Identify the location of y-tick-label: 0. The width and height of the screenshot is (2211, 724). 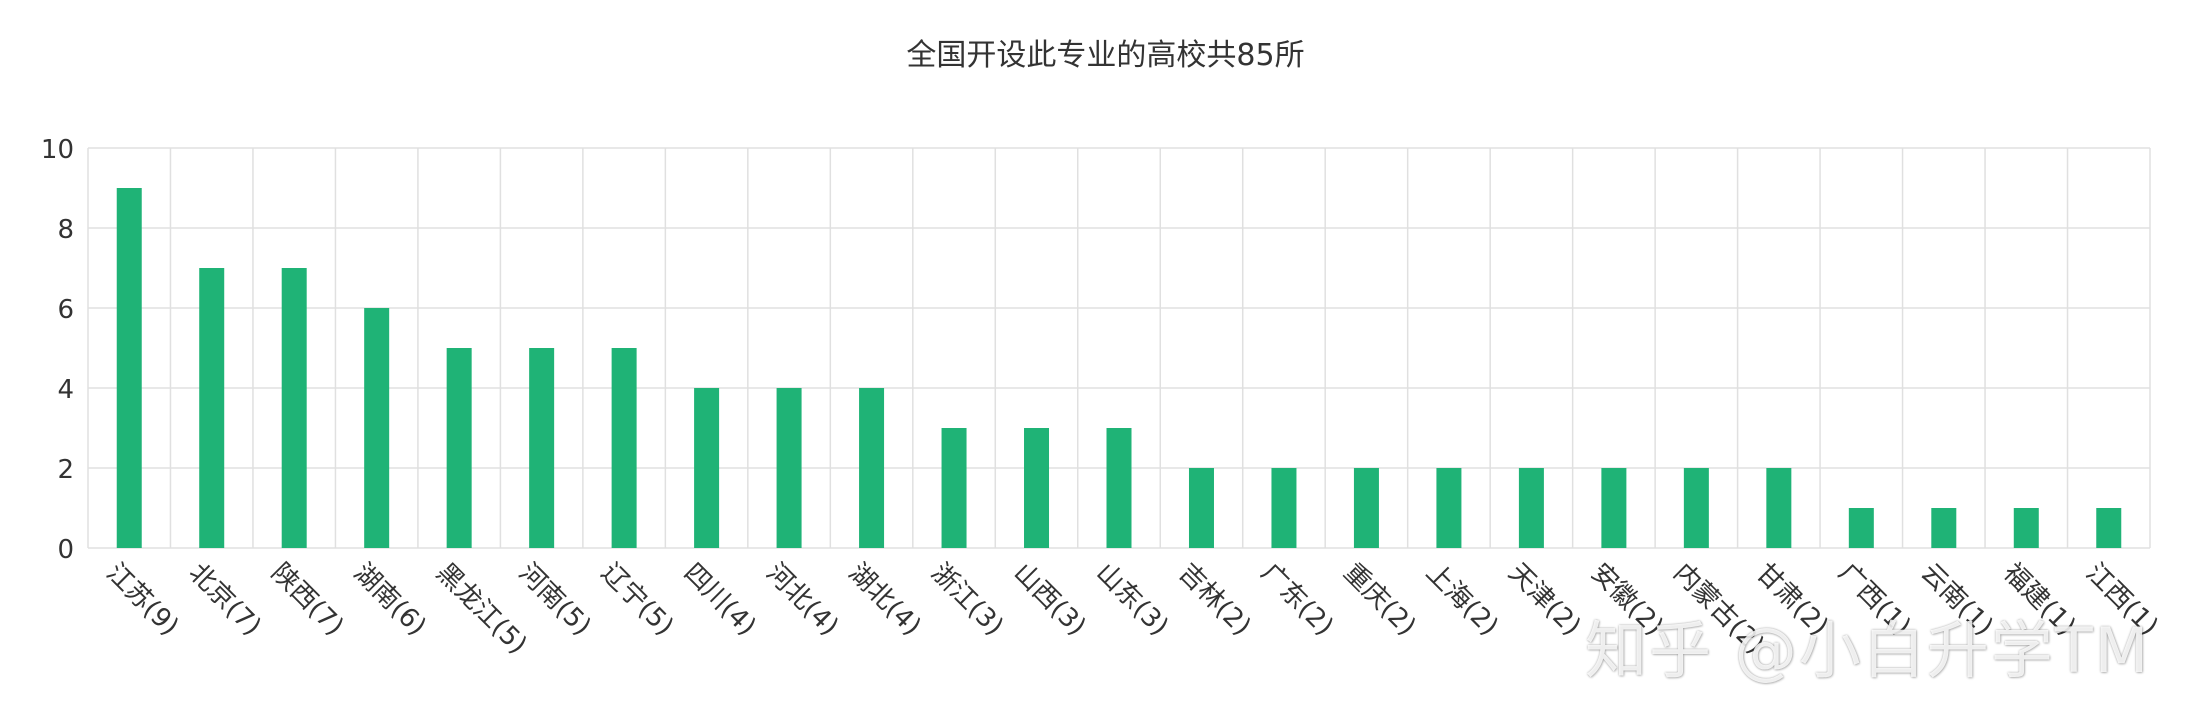
(65, 550).